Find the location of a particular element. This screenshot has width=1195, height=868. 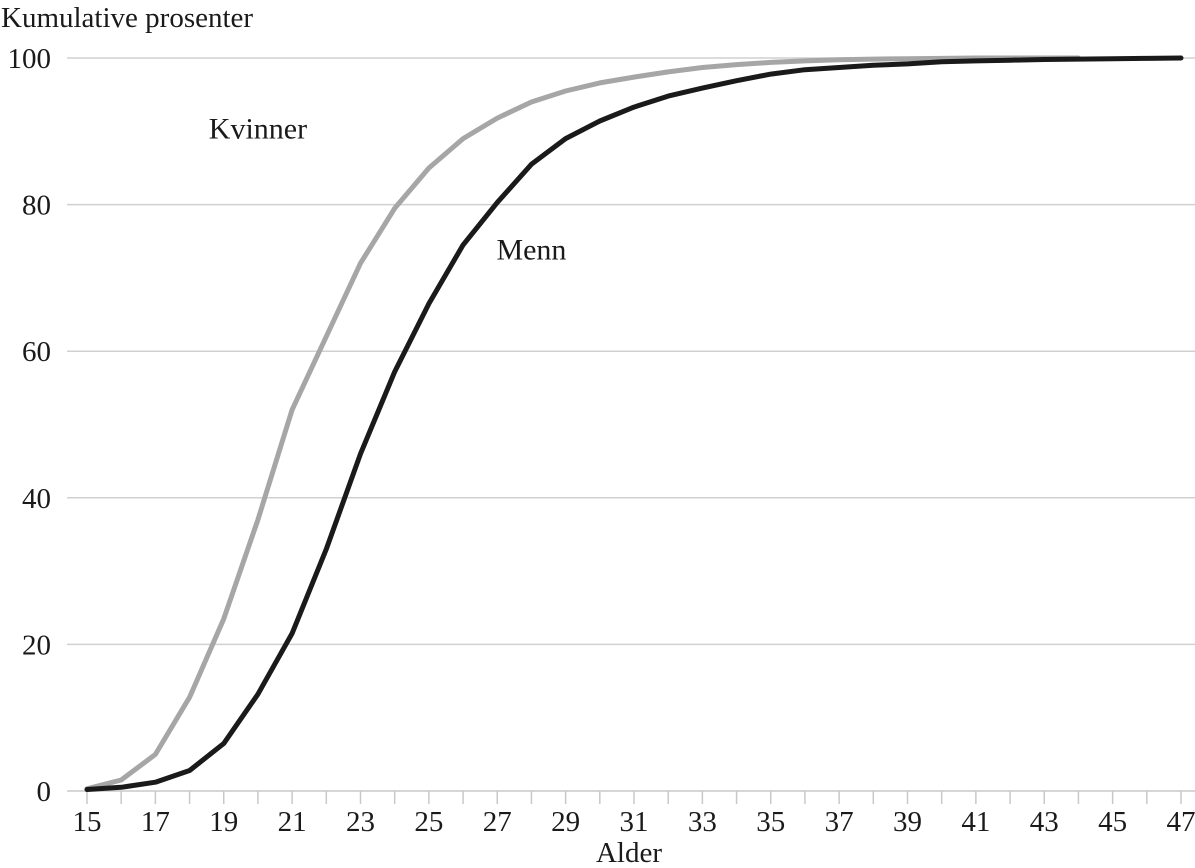

y-tick-label: 0 is located at coordinates (44, 792).